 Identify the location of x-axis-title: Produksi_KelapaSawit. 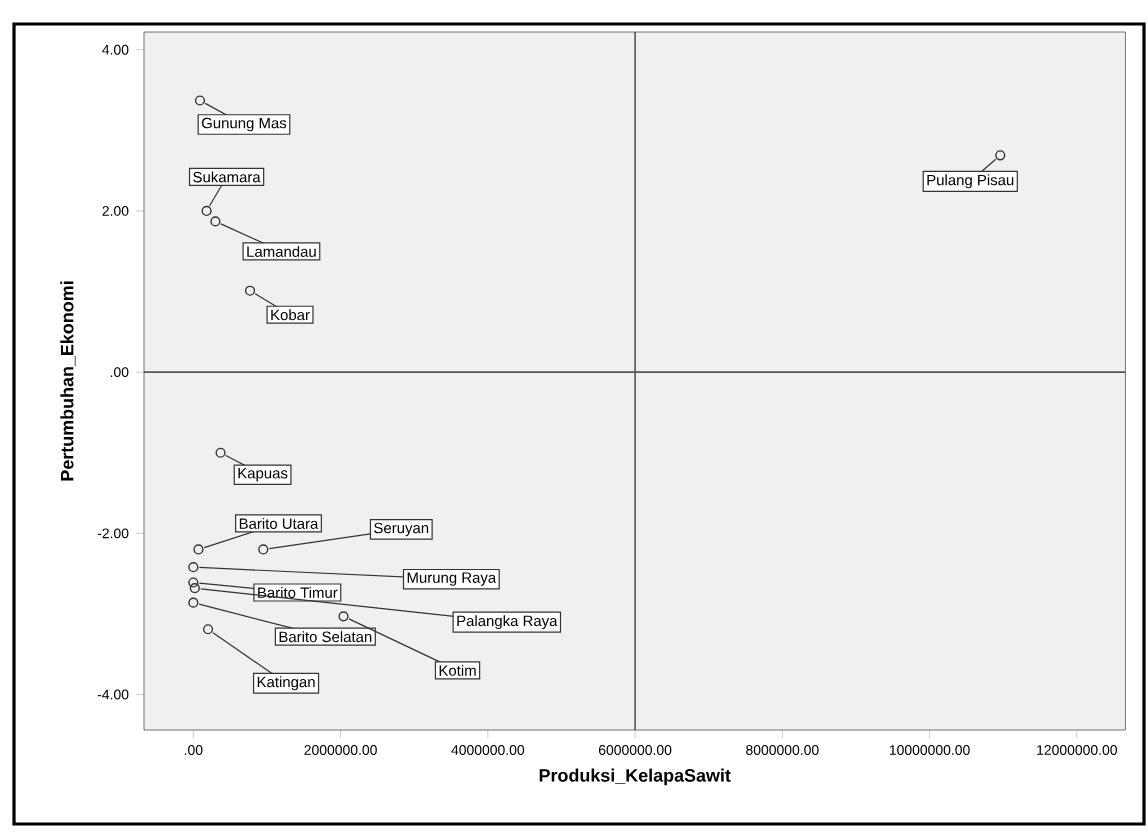
(635, 777).